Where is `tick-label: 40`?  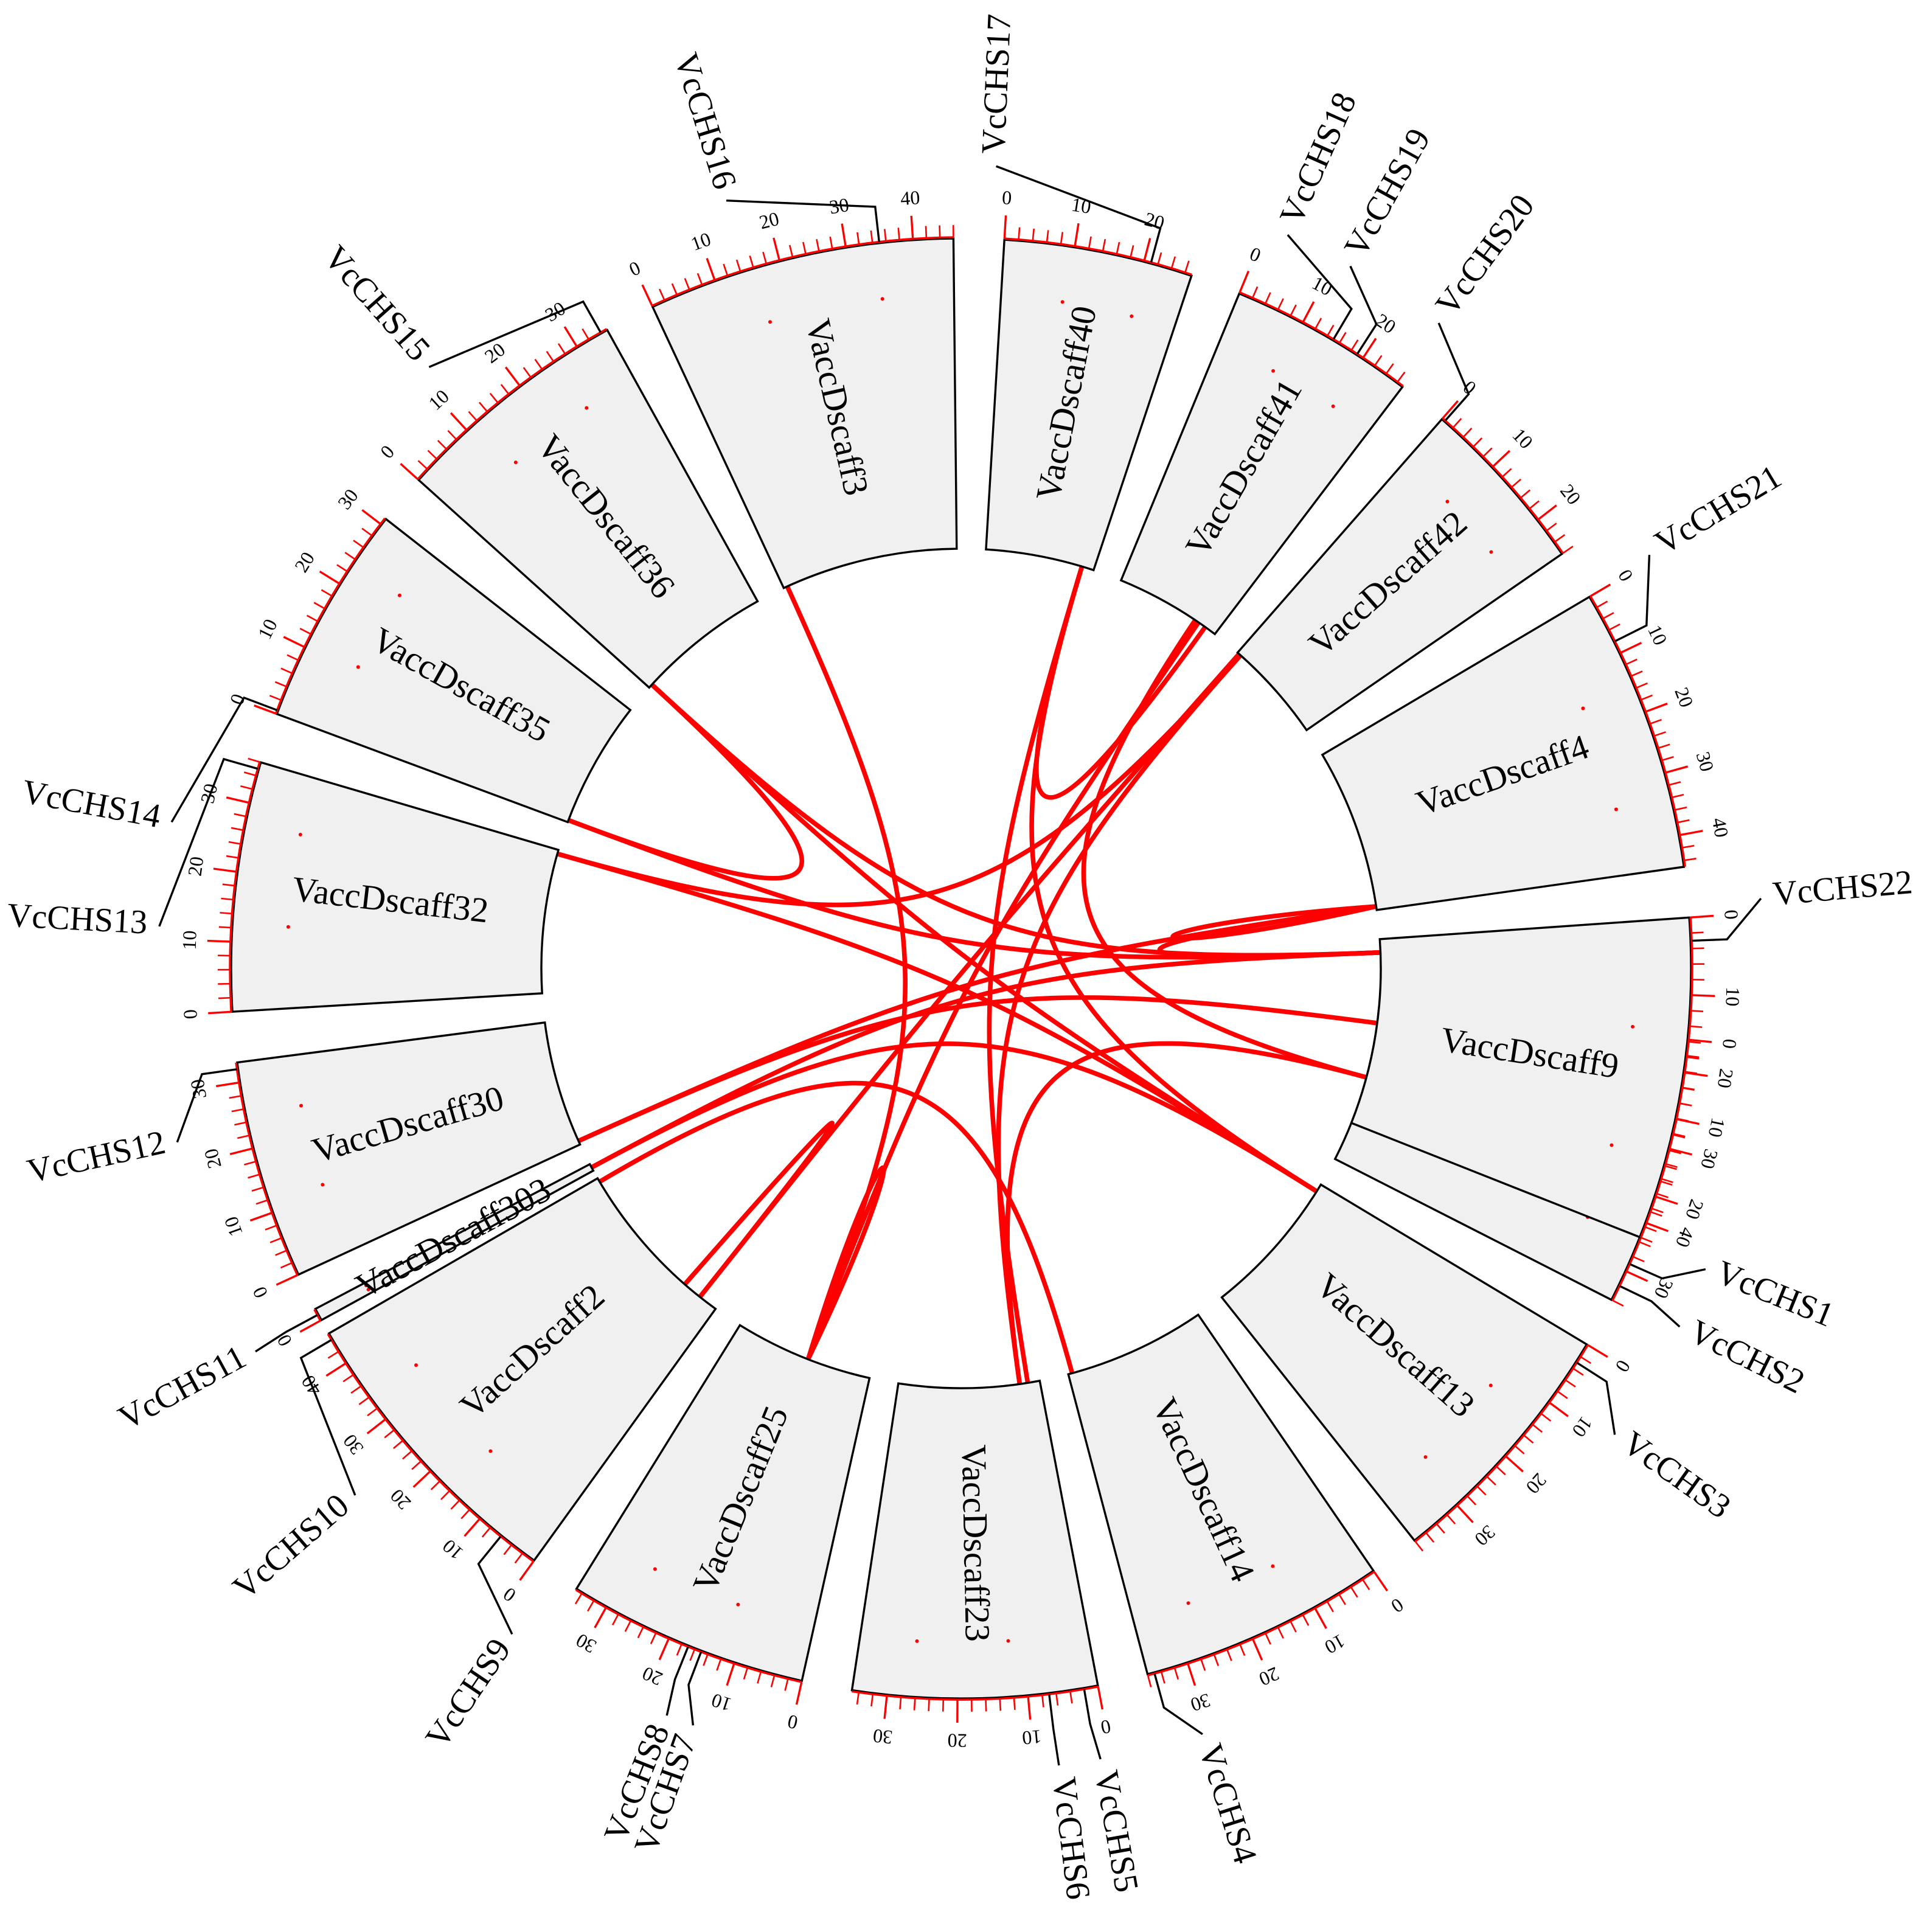
tick-label: 40 is located at coordinates (1720, 827).